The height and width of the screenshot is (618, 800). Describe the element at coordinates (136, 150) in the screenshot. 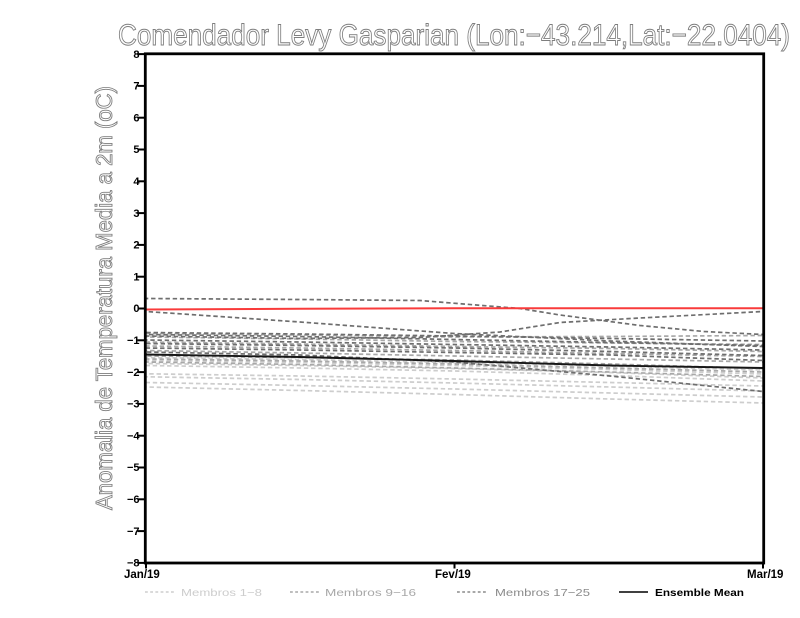

I see `svg-text: 5` at that location.